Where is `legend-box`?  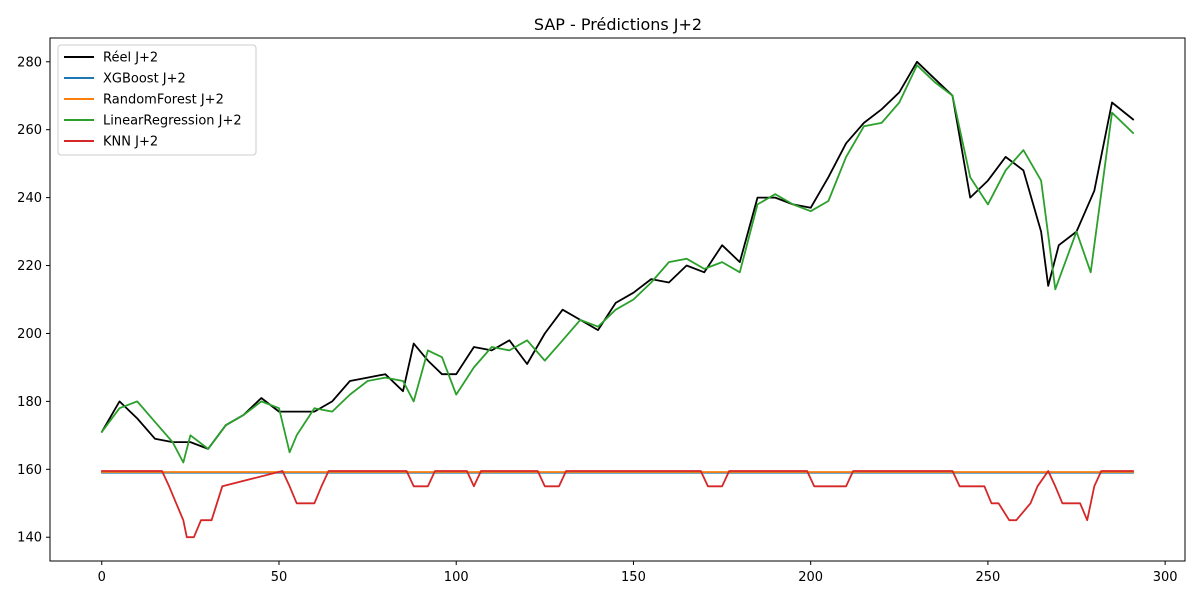
legend-box is located at coordinates (157, 100).